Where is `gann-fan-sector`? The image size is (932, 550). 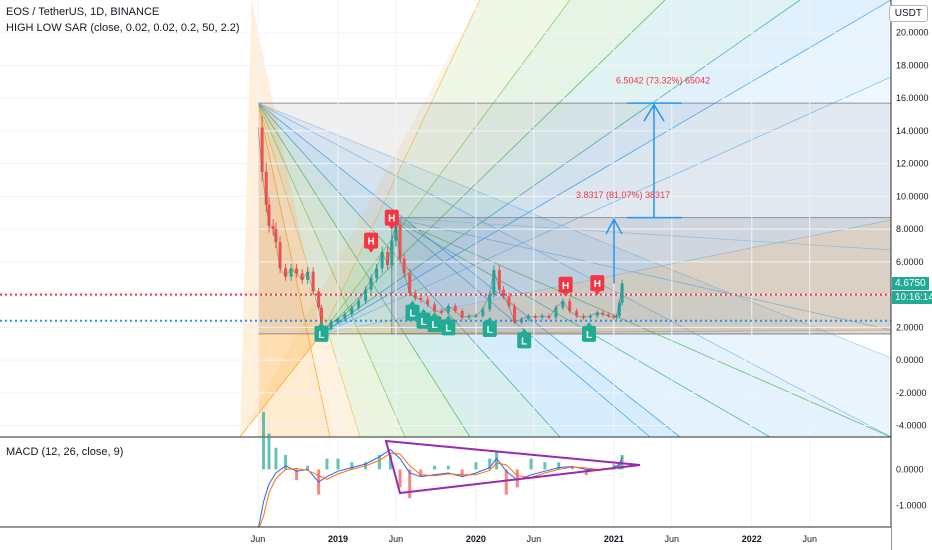 gann-fan-sector is located at coordinates (606, 277).